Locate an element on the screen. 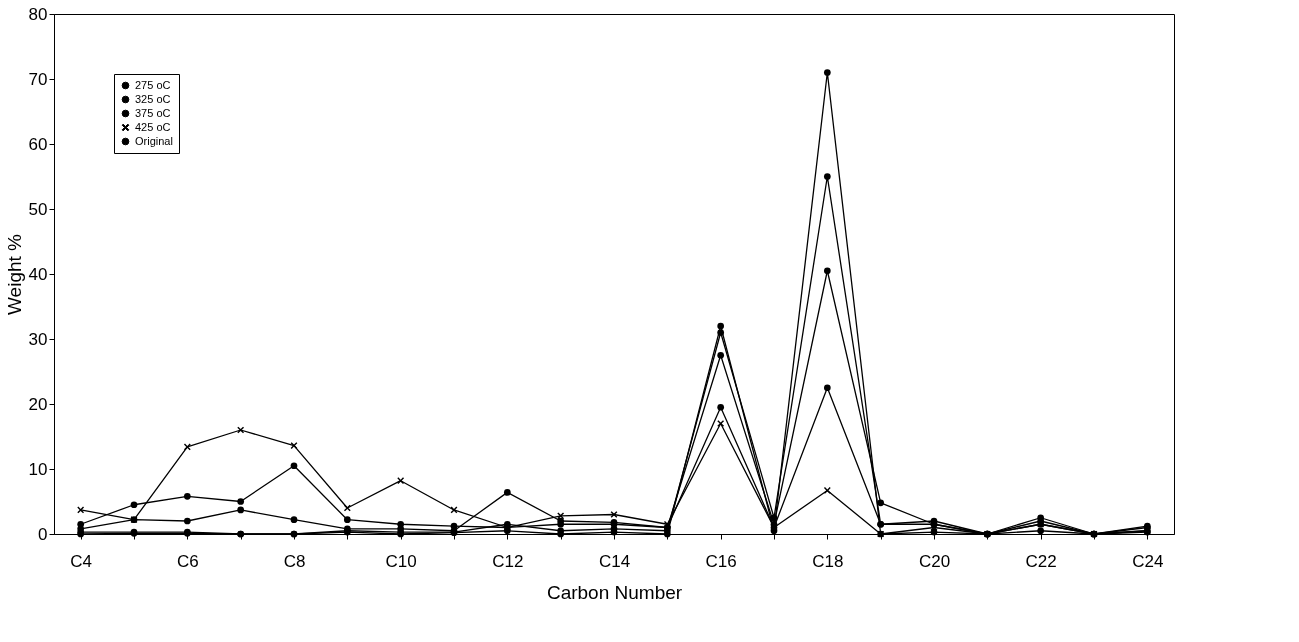 The image size is (1299, 642). legend-label: 375 oC is located at coordinates (153, 112).